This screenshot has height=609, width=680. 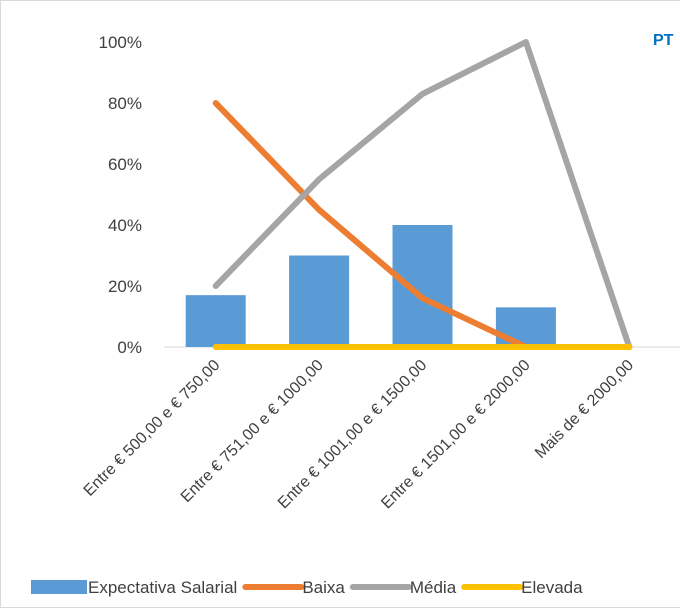 I want to click on corner-tag: PT, so click(x=663, y=40).